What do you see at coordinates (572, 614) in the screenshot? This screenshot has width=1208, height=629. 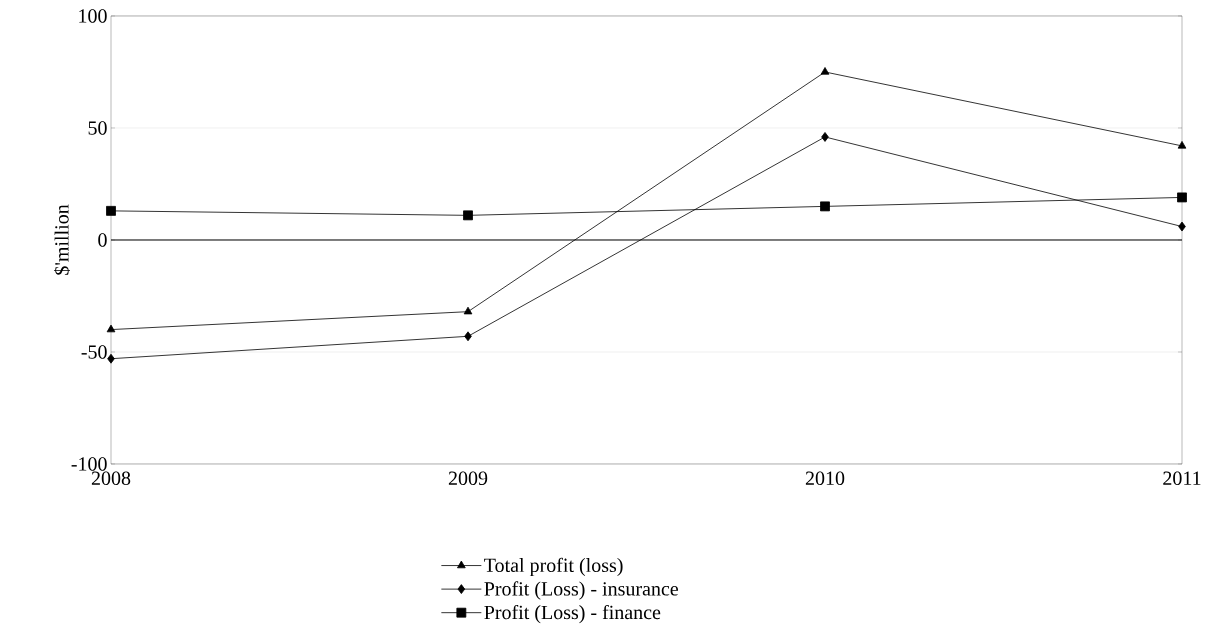 I see `legend-label: Profit (Loss) - finance` at bounding box center [572, 614].